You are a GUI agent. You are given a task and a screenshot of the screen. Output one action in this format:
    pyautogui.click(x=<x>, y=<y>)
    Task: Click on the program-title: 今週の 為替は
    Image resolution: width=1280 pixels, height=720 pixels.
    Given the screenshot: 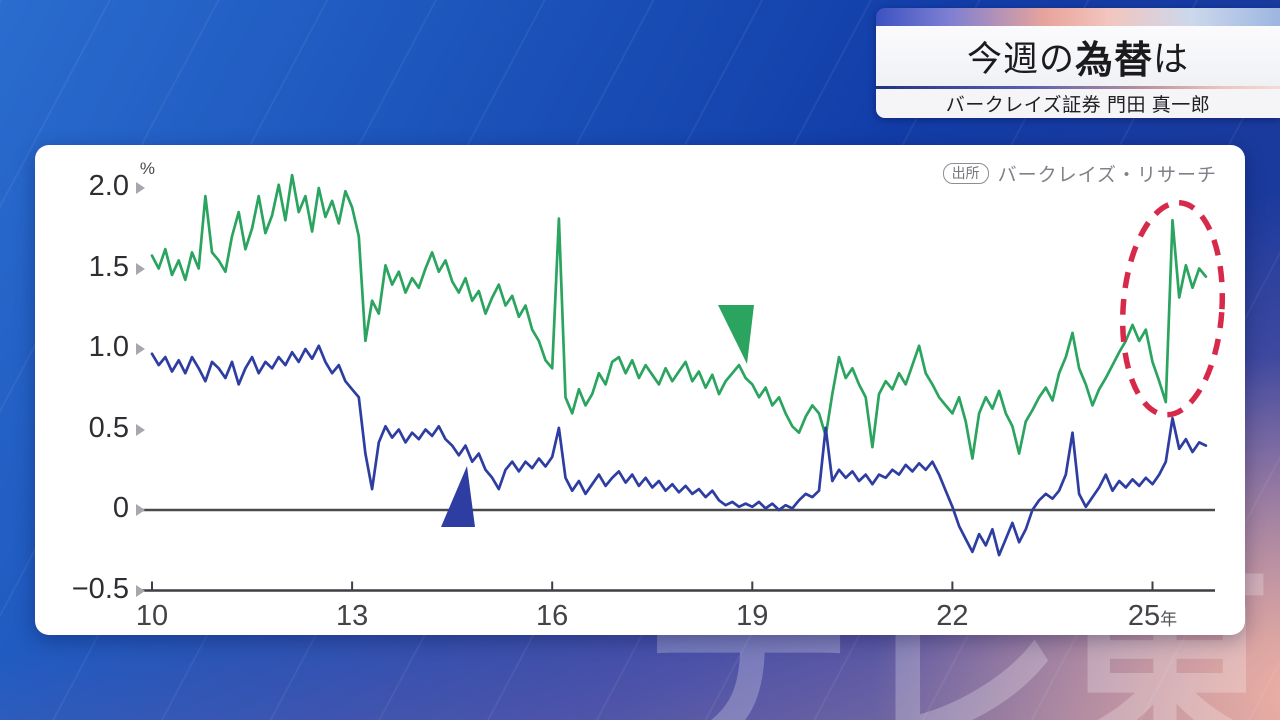 What is the action you would take?
    pyautogui.click(x=1078, y=56)
    